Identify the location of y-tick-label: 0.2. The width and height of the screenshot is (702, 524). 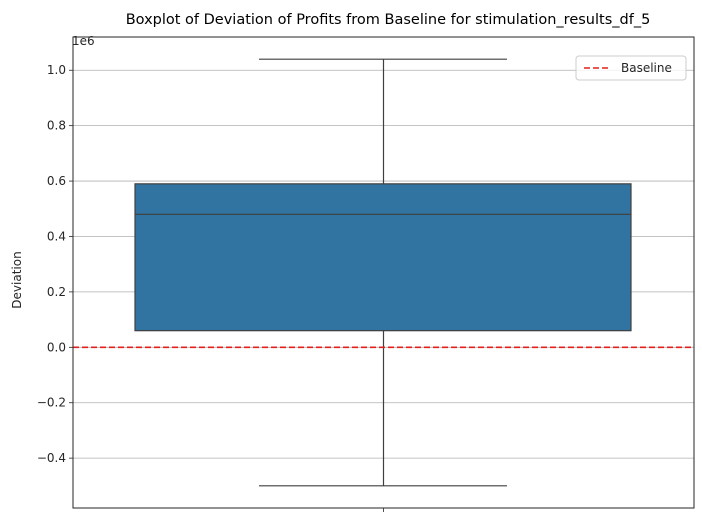
(56, 292).